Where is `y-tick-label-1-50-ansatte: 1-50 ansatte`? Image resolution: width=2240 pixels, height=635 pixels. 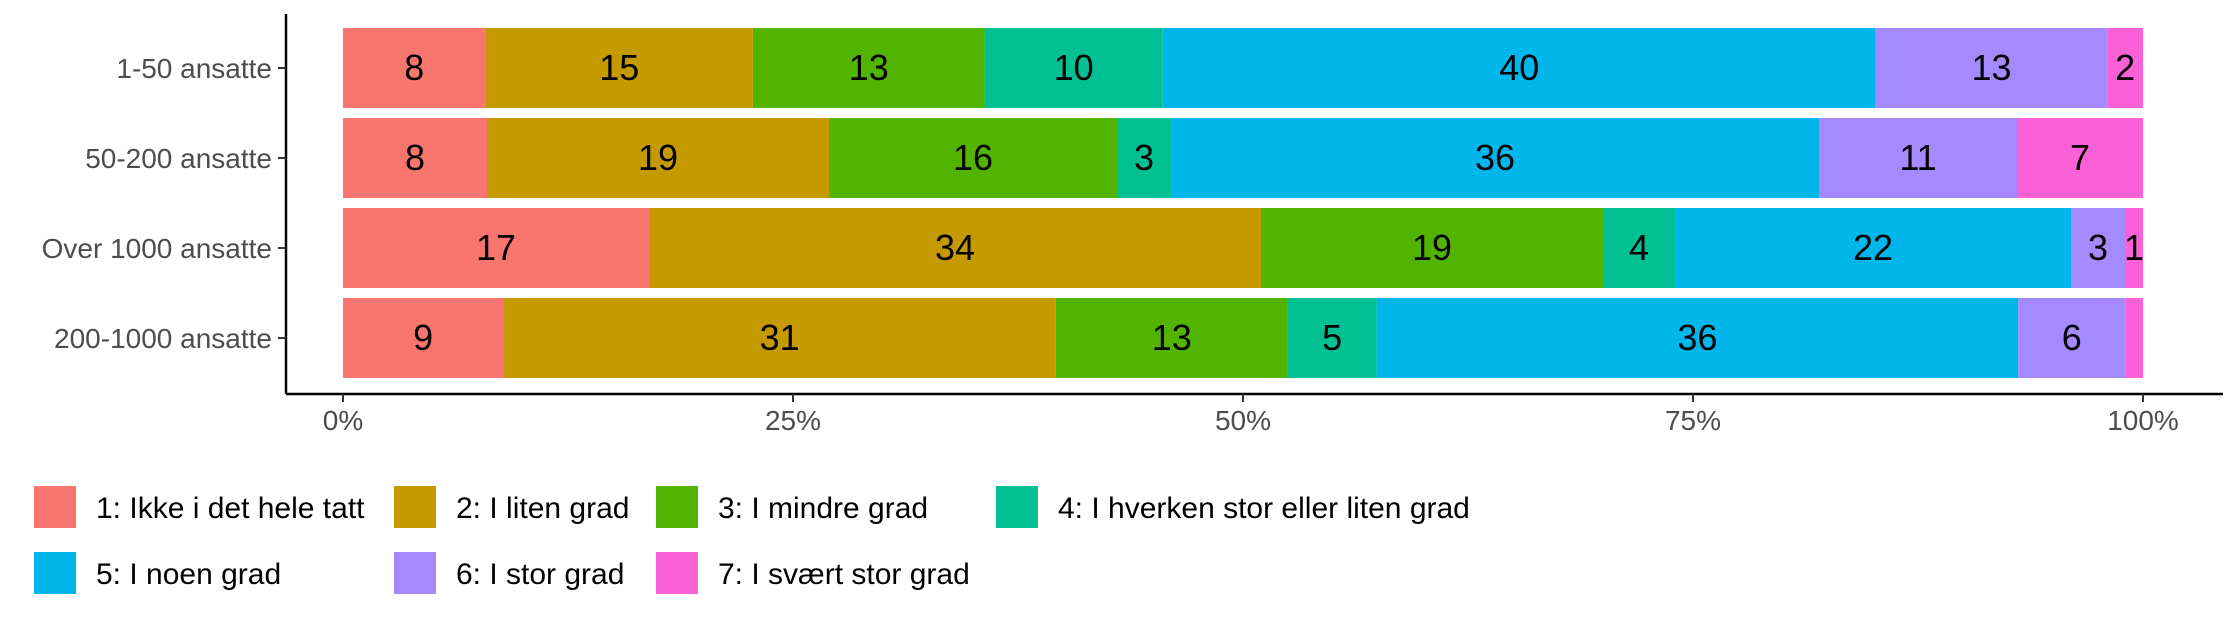
y-tick-label-1-50-ansatte: 1-50 ansatte is located at coordinates (194, 68).